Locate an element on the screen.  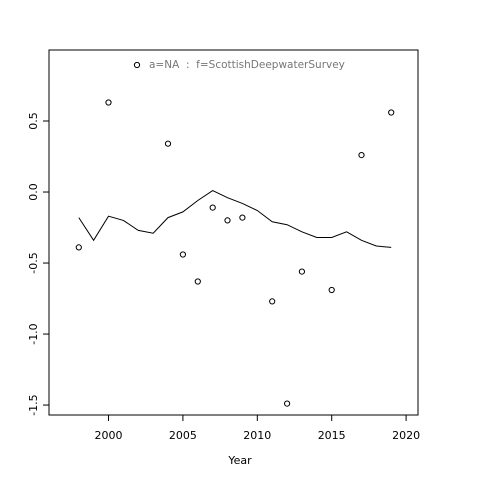
legend: a=NA : f=ScottishDeepwaterSurvey is located at coordinates (239, 65).